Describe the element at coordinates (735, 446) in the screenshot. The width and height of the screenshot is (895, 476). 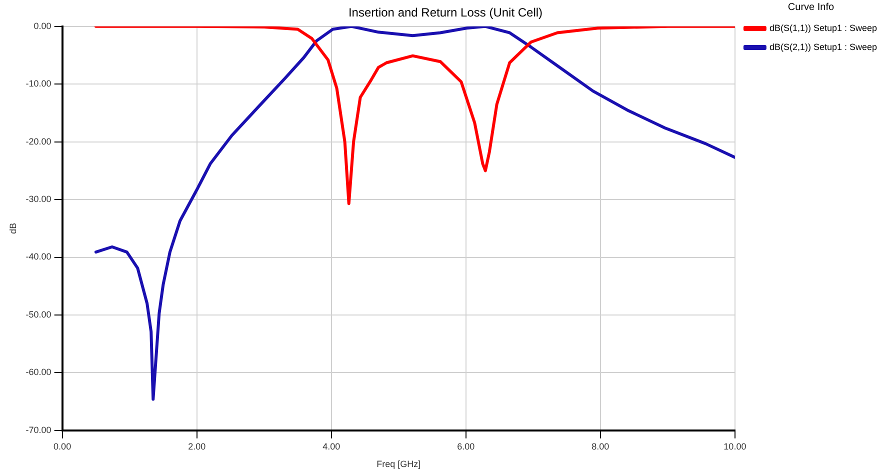
I see `x-tick-label: 10.00` at that location.